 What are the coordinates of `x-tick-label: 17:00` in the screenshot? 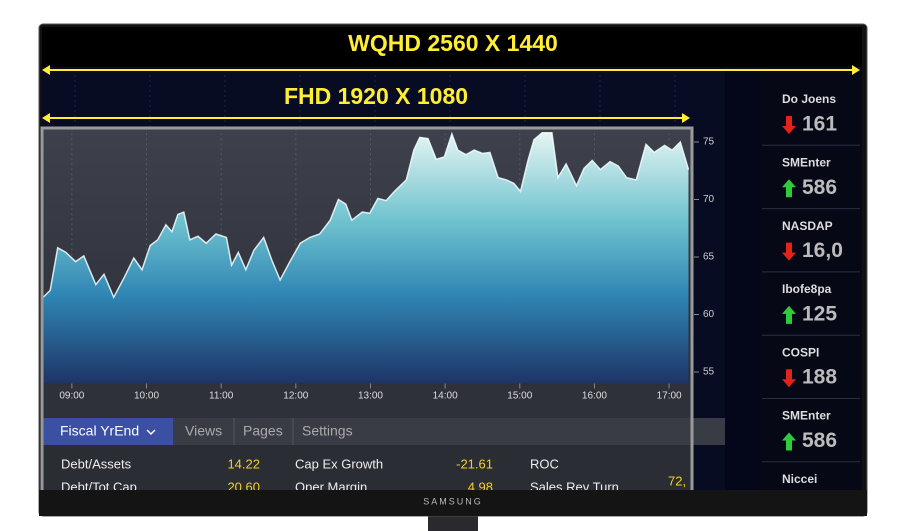 It's located at (669, 396).